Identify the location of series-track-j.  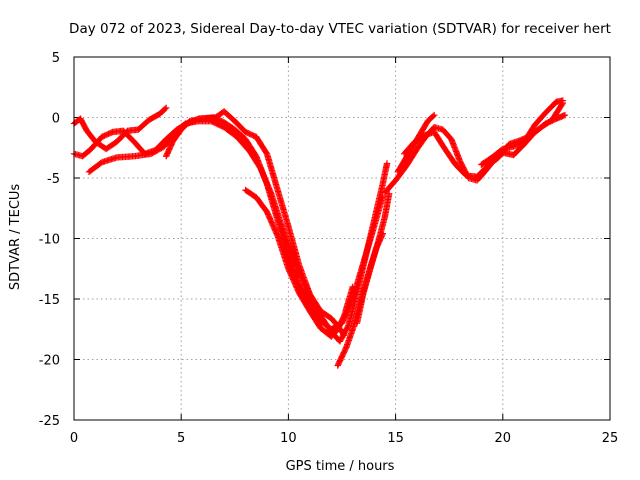
(483, 139).